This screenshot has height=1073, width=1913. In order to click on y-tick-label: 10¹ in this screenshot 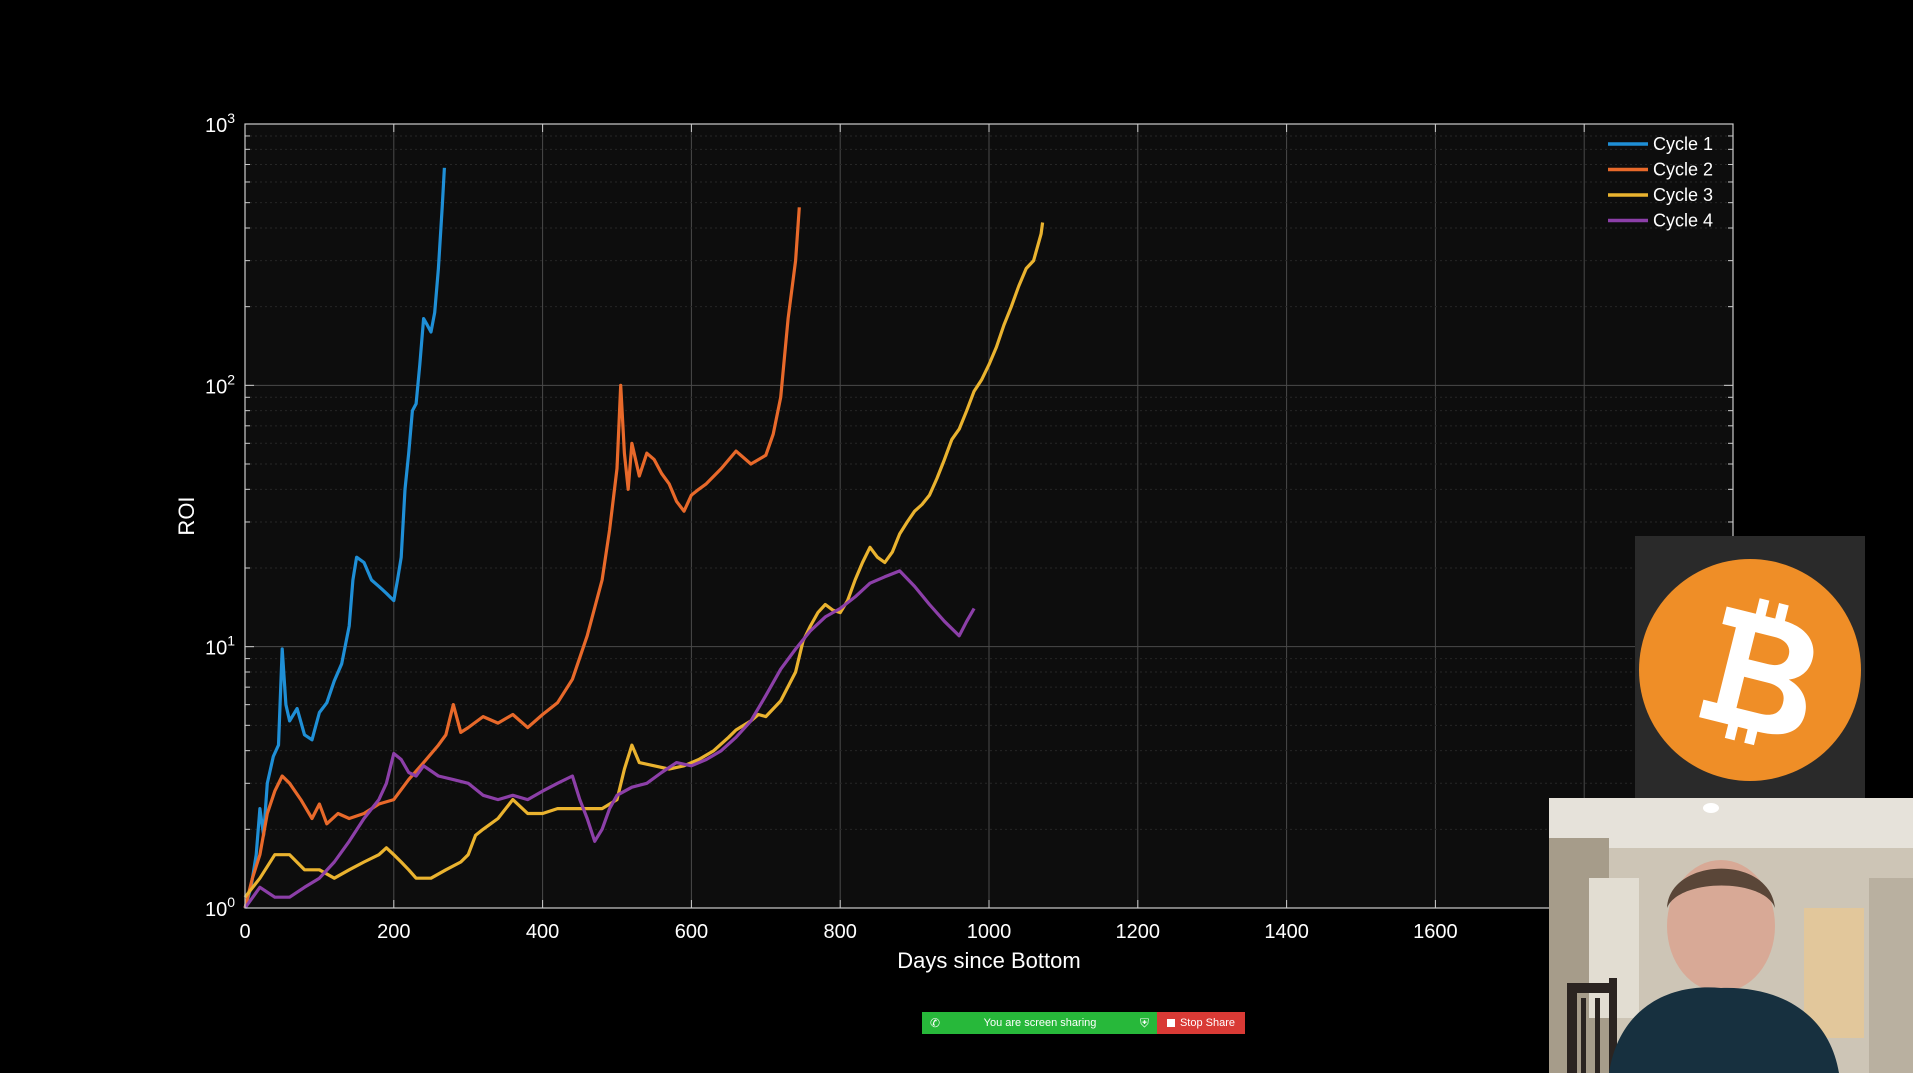, I will do `click(220, 646)`.